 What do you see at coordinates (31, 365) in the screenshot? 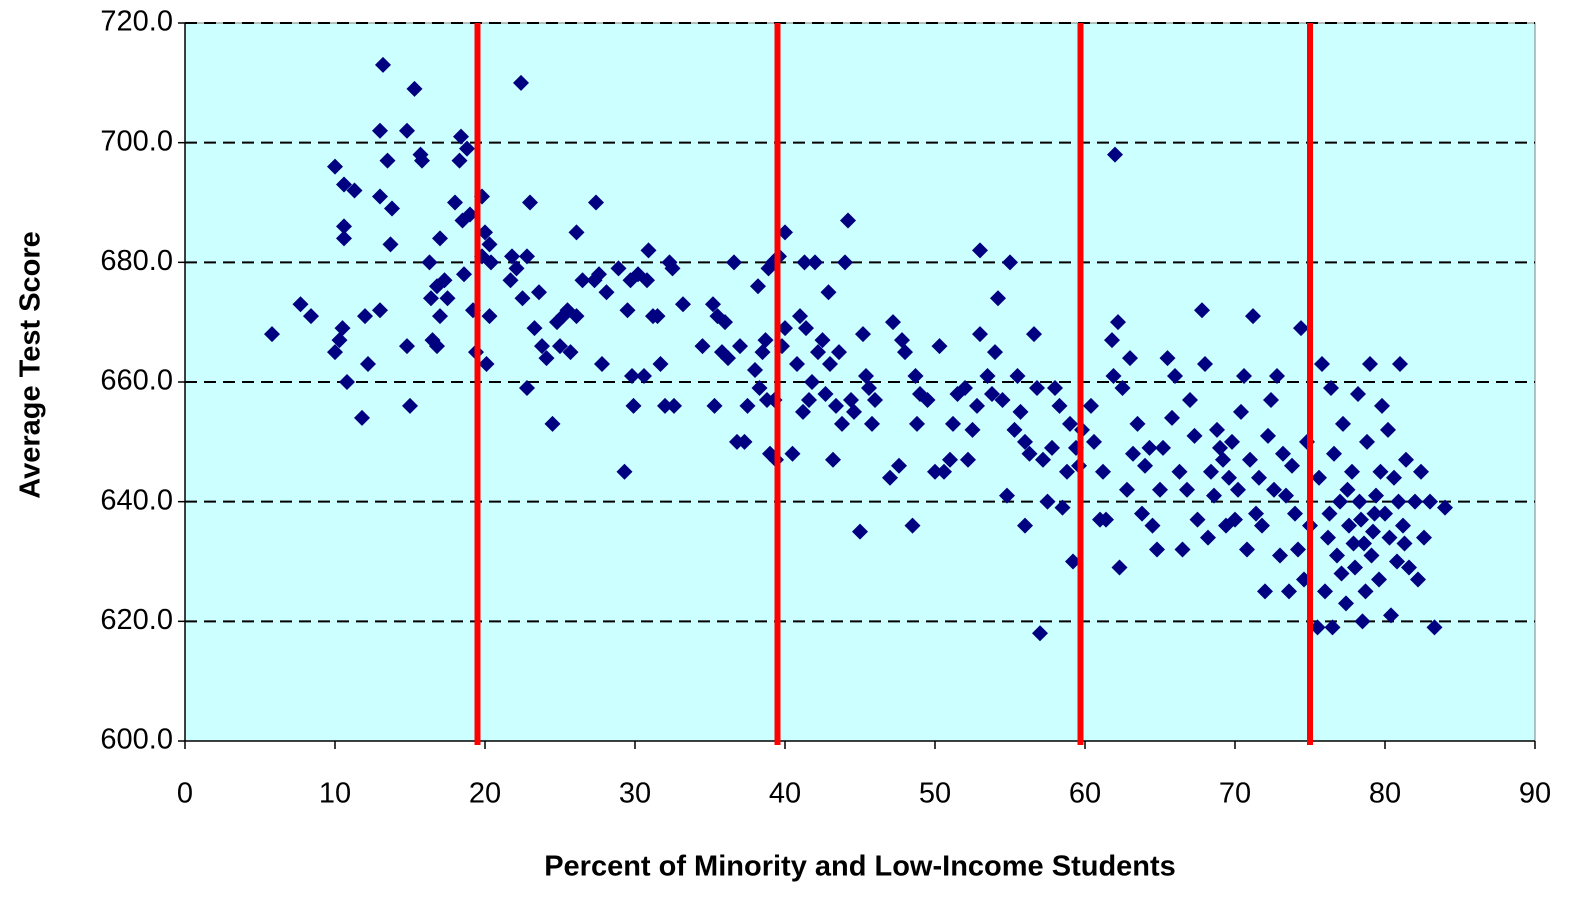
I see `y-axis-title: Average Test Score` at bounding box center [31, 365].